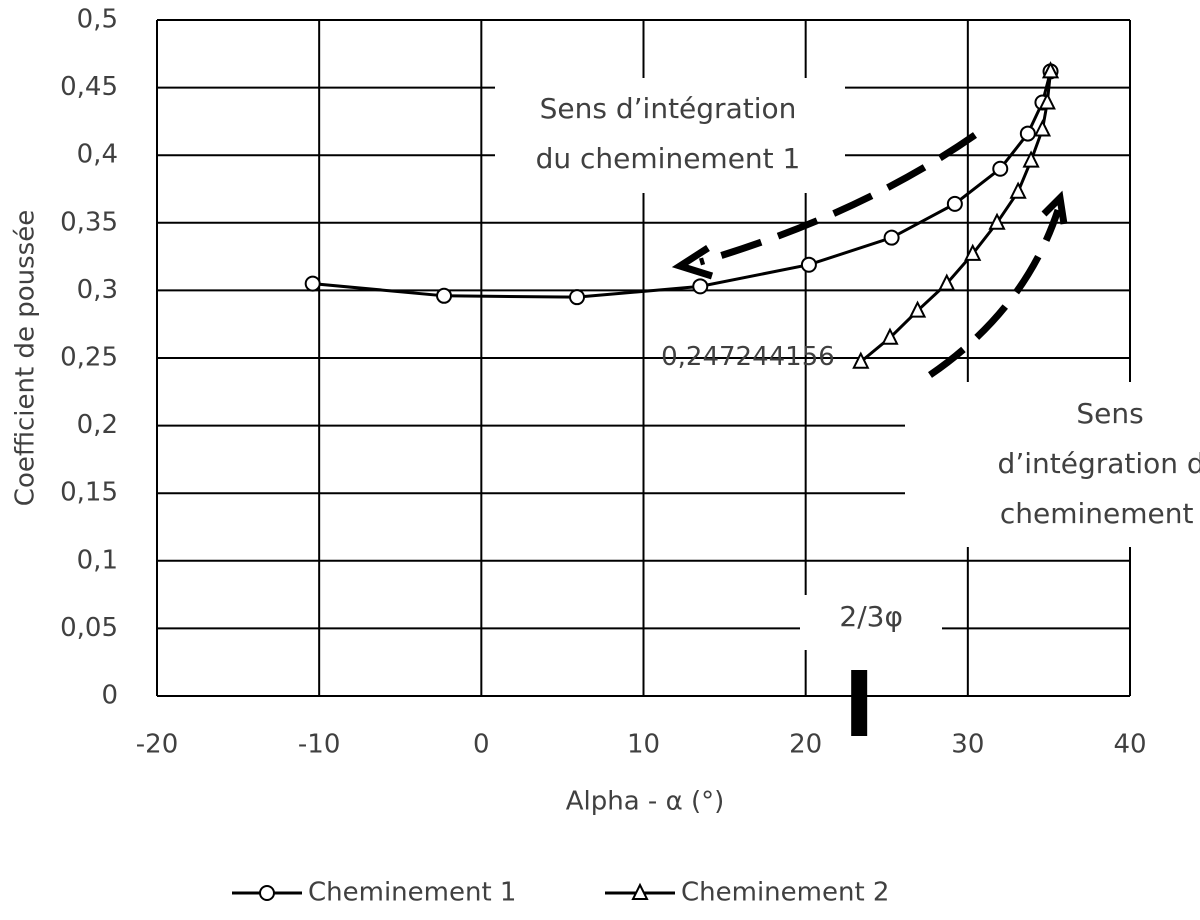 The image size is (1200, 920). I want to click on x-tick-label: -10, so click(319, 745).